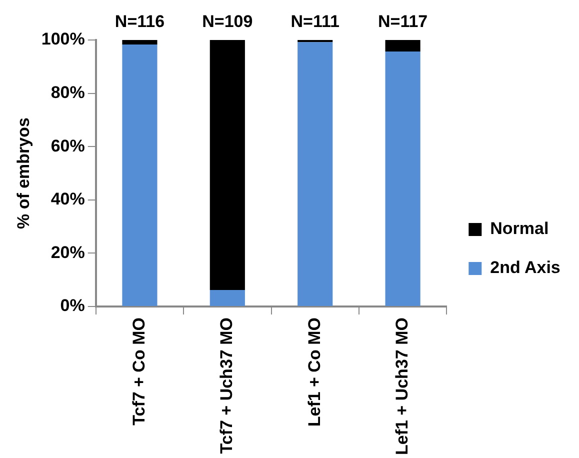 This screenshot has width=579, height=458. I want to click on annotation: N=109, so click(227, 22).